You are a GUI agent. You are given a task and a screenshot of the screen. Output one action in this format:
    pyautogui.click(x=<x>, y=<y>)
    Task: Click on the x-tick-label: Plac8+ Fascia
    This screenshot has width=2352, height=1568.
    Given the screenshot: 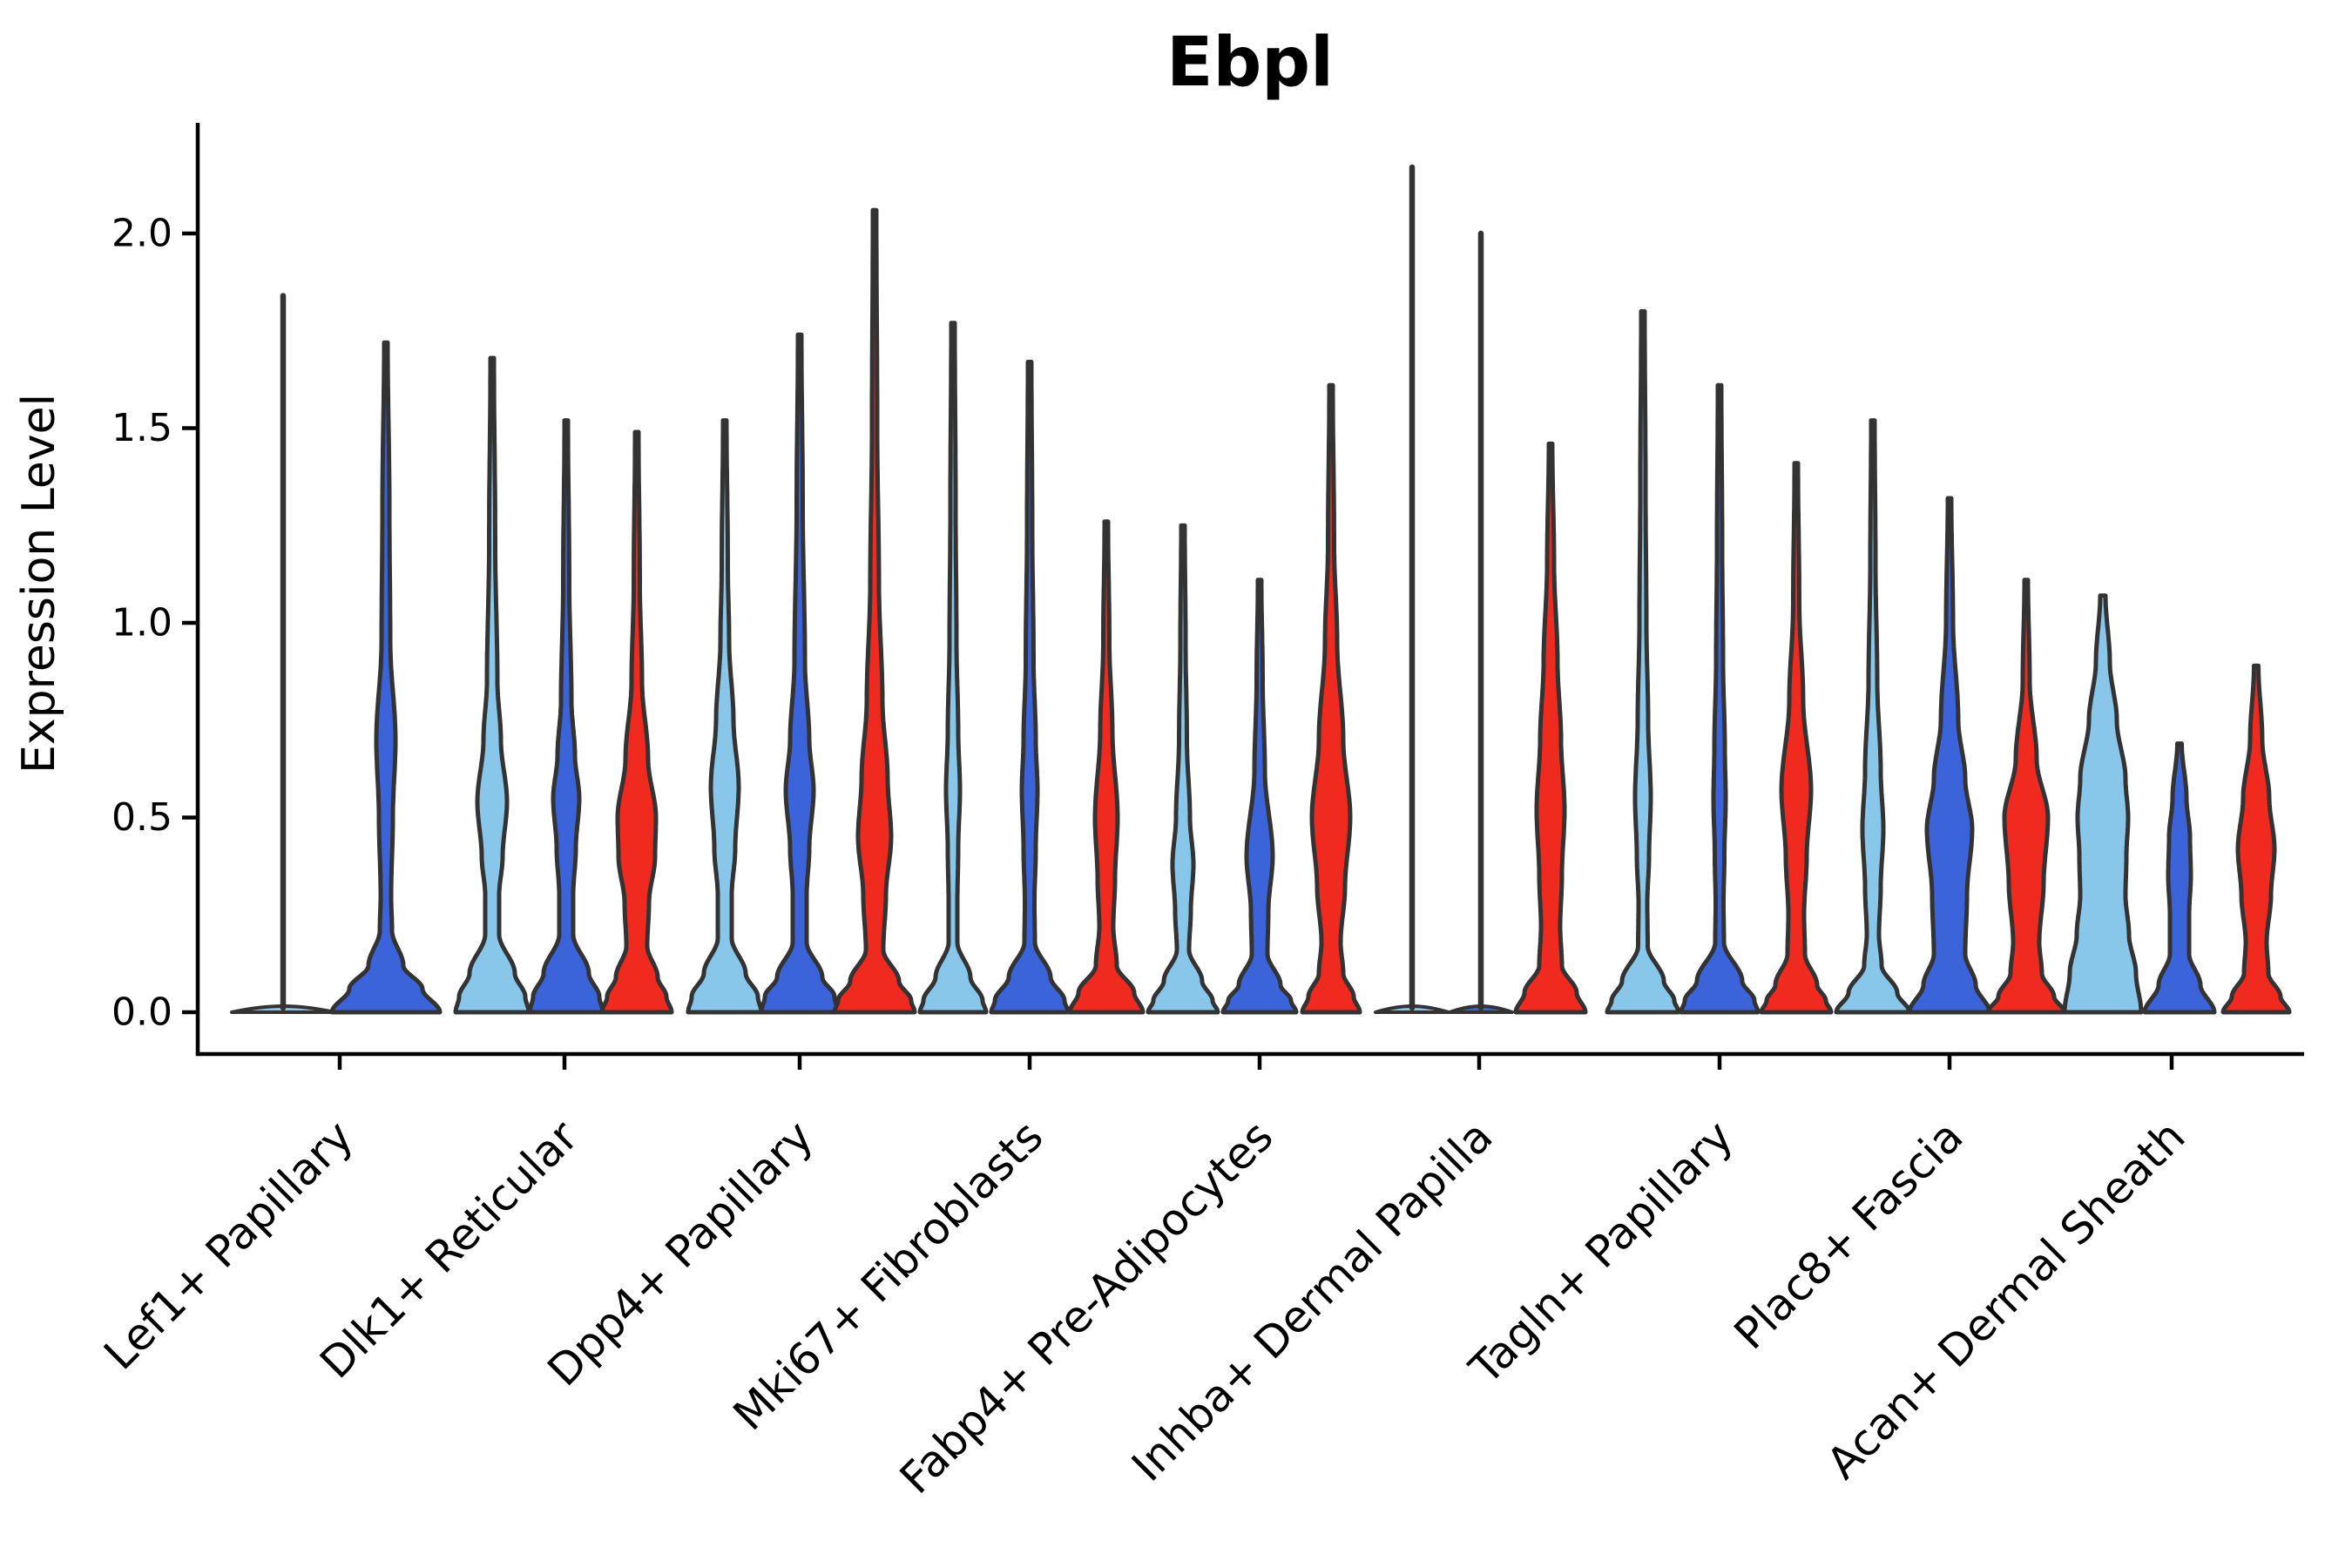 What is the action you would take?
    pyautogui.click(x=1849, y=1235)
    